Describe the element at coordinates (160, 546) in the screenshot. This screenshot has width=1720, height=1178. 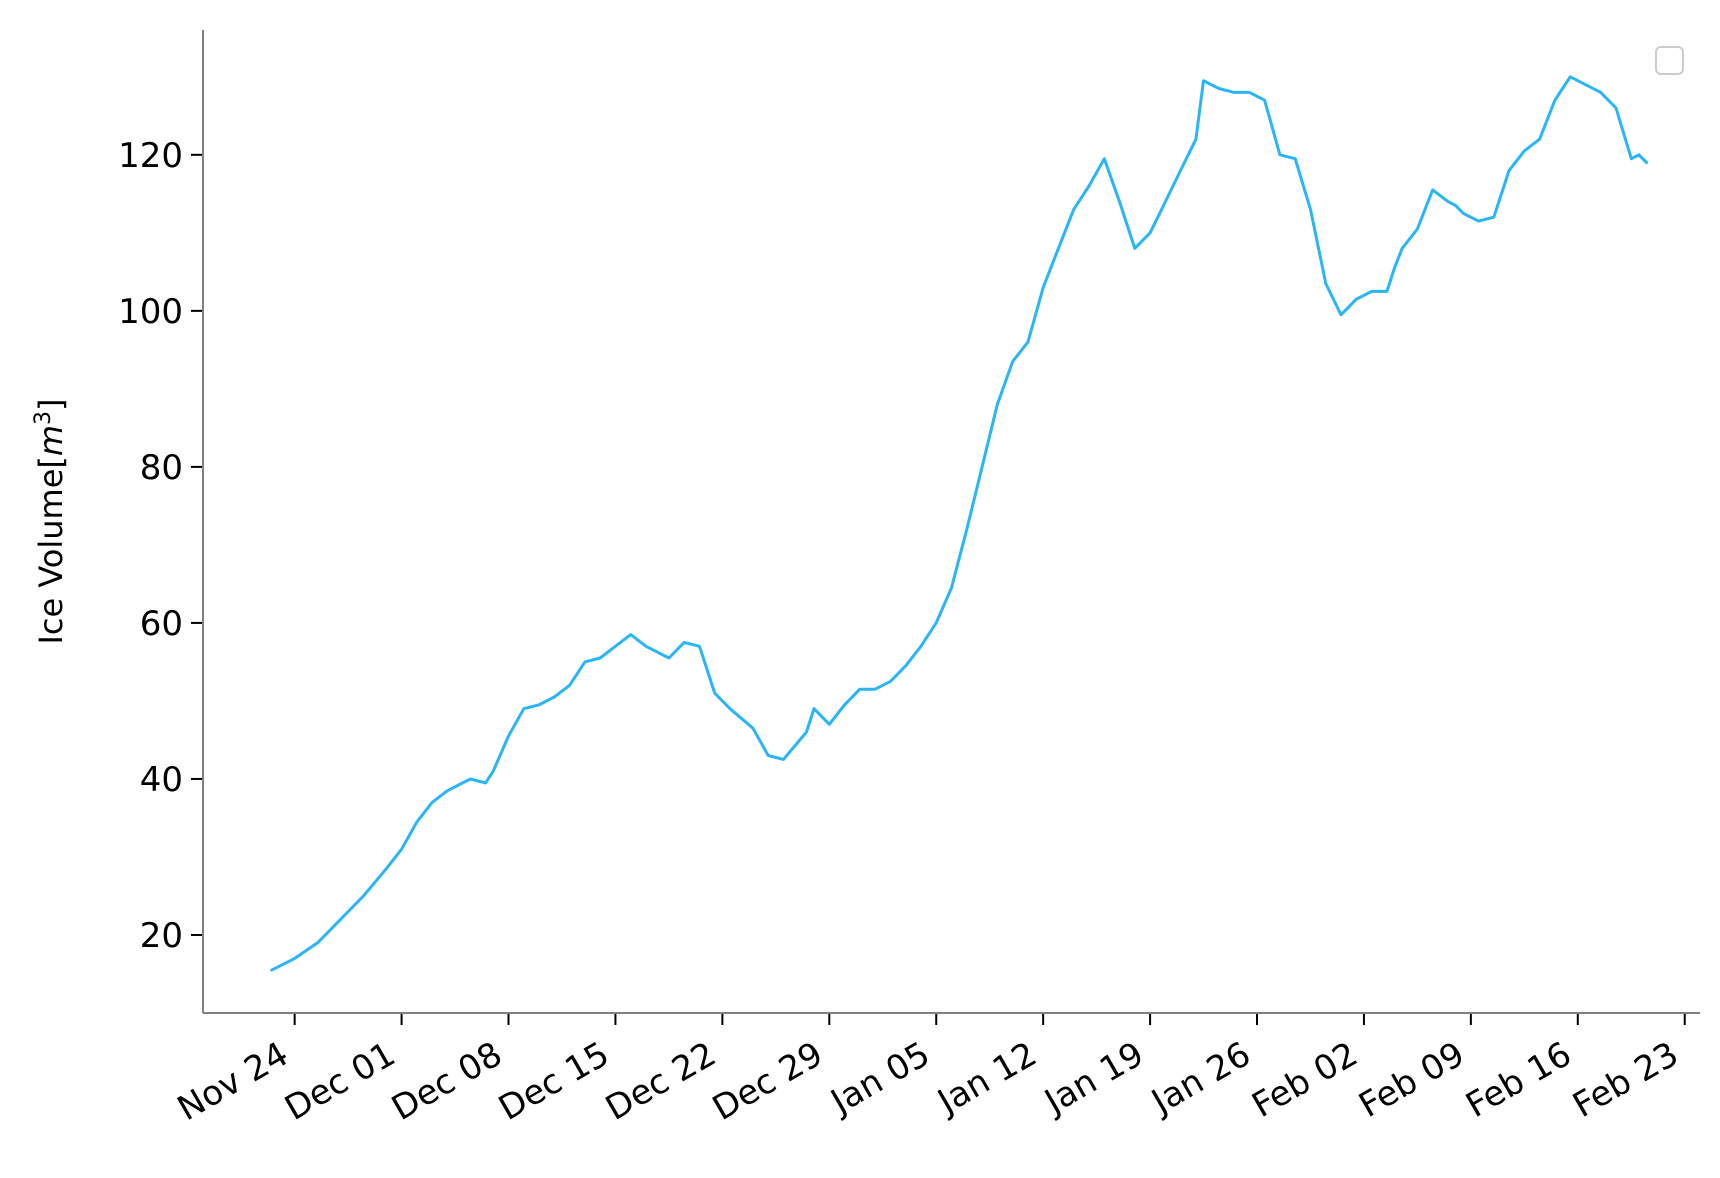
I see `y-axis-ticks: 20 40 60 80 100 120` at that location.